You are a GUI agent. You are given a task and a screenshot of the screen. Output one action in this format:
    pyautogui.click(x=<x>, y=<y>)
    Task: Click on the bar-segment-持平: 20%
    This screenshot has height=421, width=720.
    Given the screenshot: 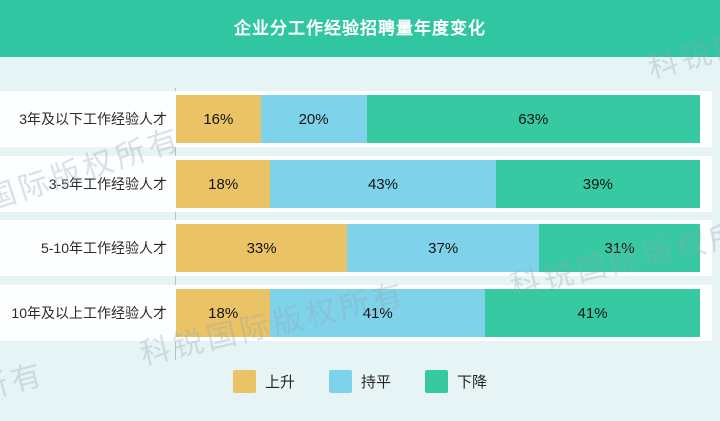 What is the action you would take?
    pyautogui.click(x=313, y=119)
    